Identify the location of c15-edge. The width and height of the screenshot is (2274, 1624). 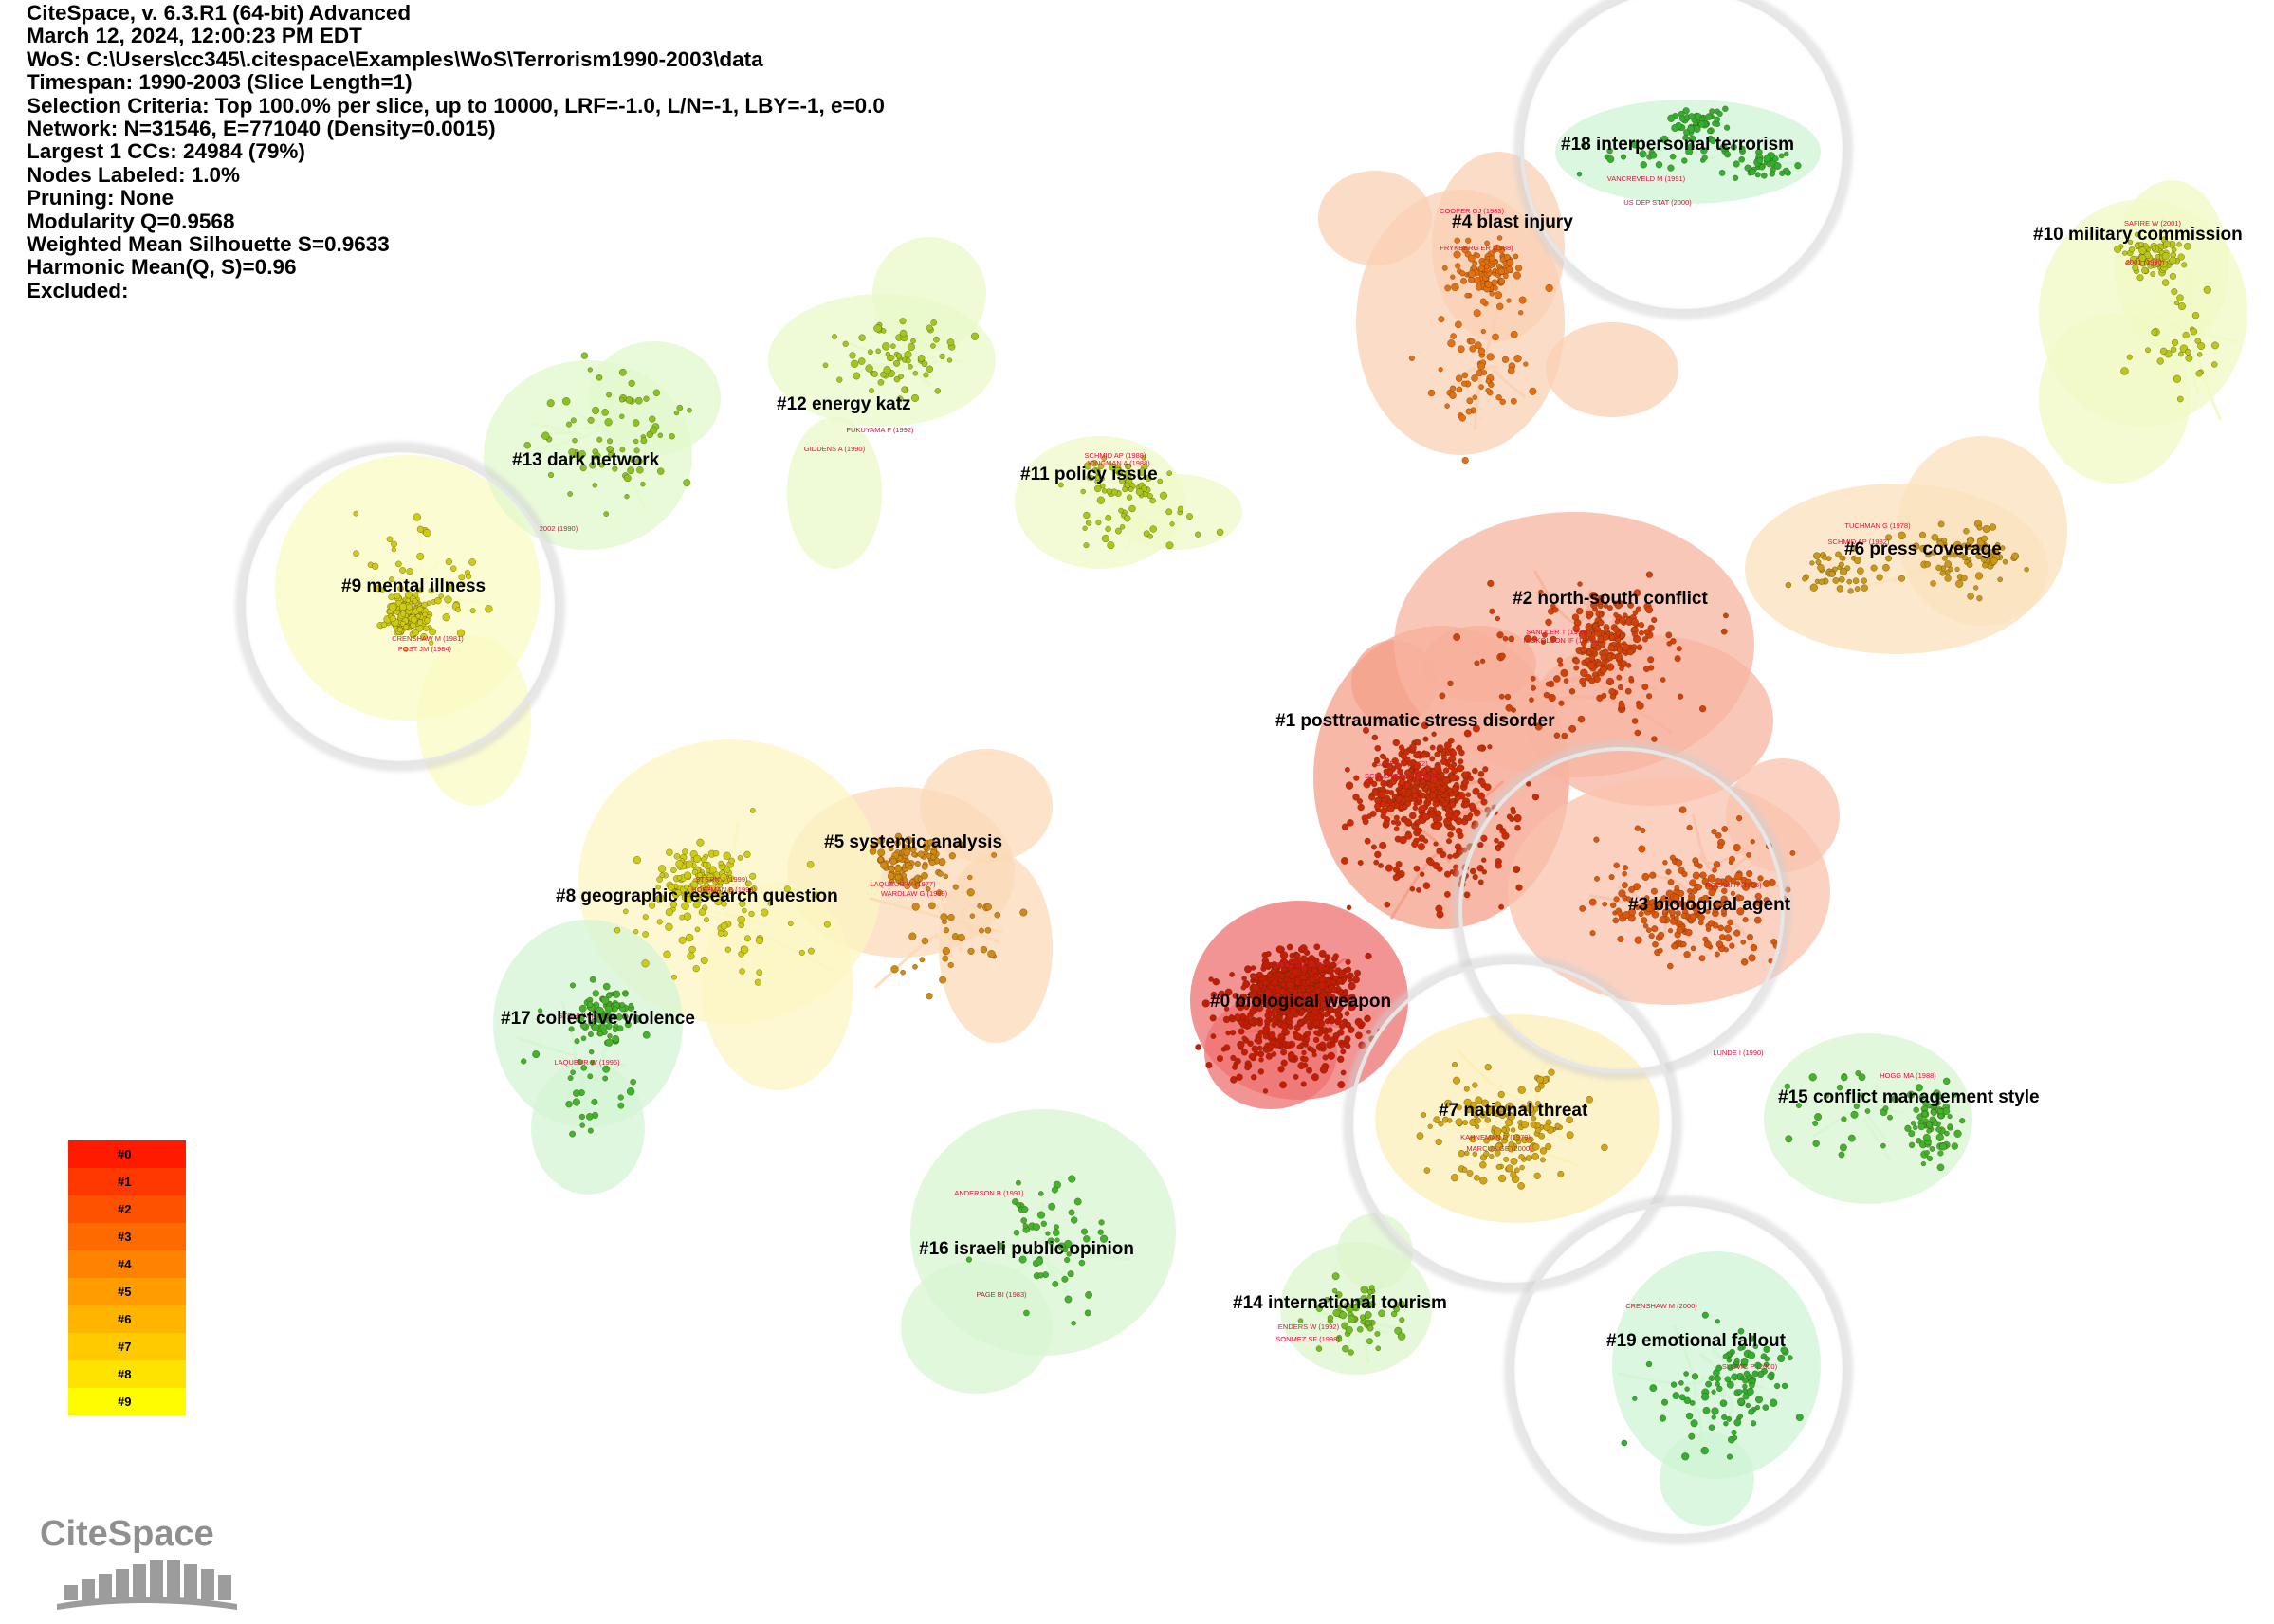
(1877, 1139).